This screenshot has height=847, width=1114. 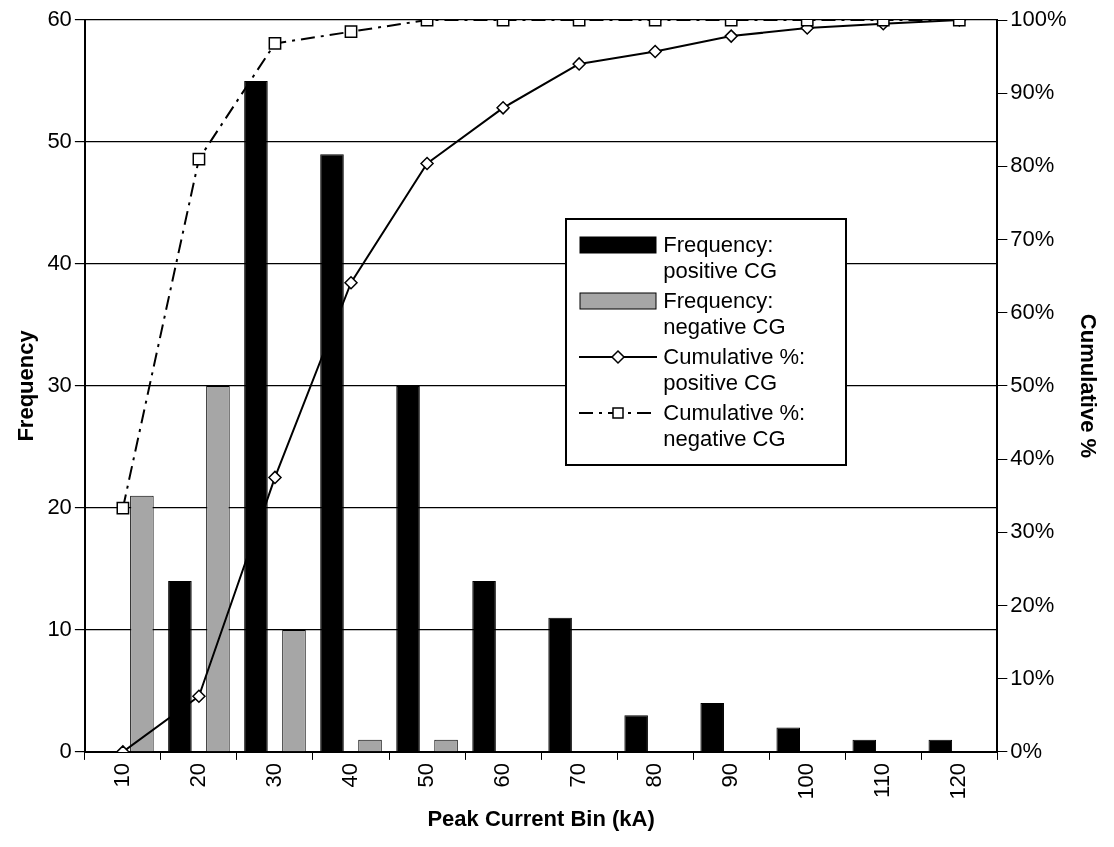 I want to click on x-axis-title: Peak Current Bin (kA), so click(x=541, y=818).